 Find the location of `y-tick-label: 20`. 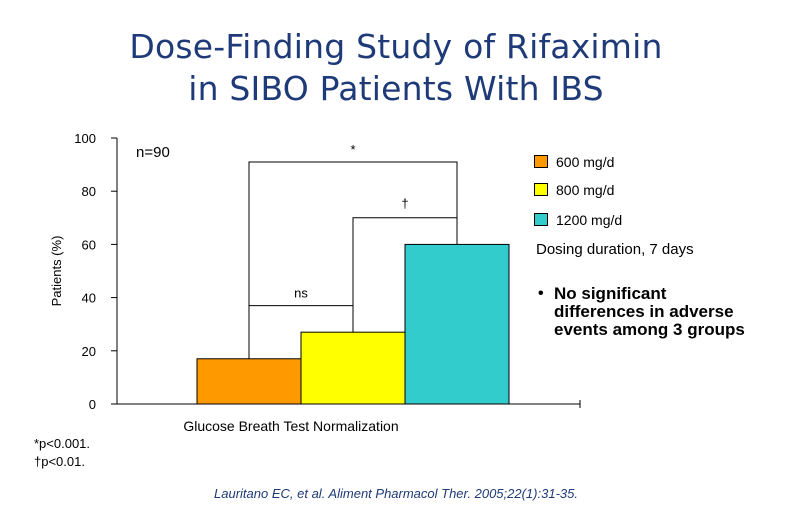

y-tick-label: 20 is located at coordinates (89, 351).